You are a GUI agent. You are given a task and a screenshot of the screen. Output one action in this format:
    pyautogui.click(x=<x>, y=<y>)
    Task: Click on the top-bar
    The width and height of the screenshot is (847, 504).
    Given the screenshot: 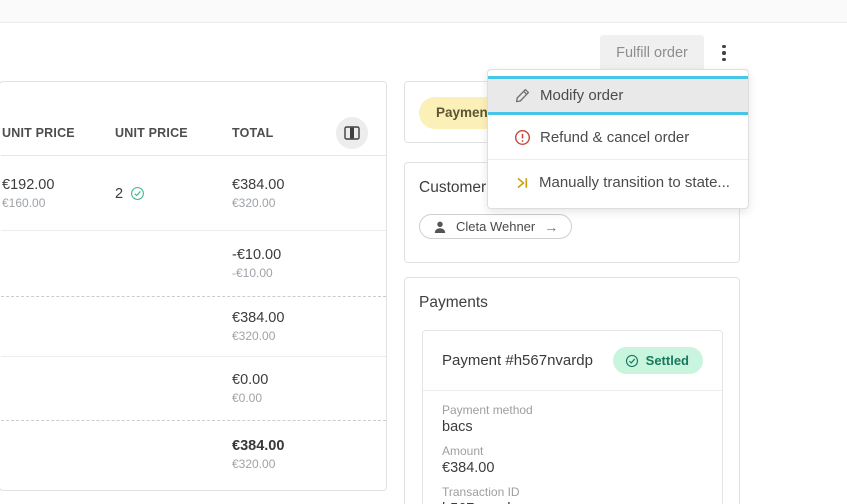 What is the action you would take?
    pyautogui.click(x=423, y=11)
    